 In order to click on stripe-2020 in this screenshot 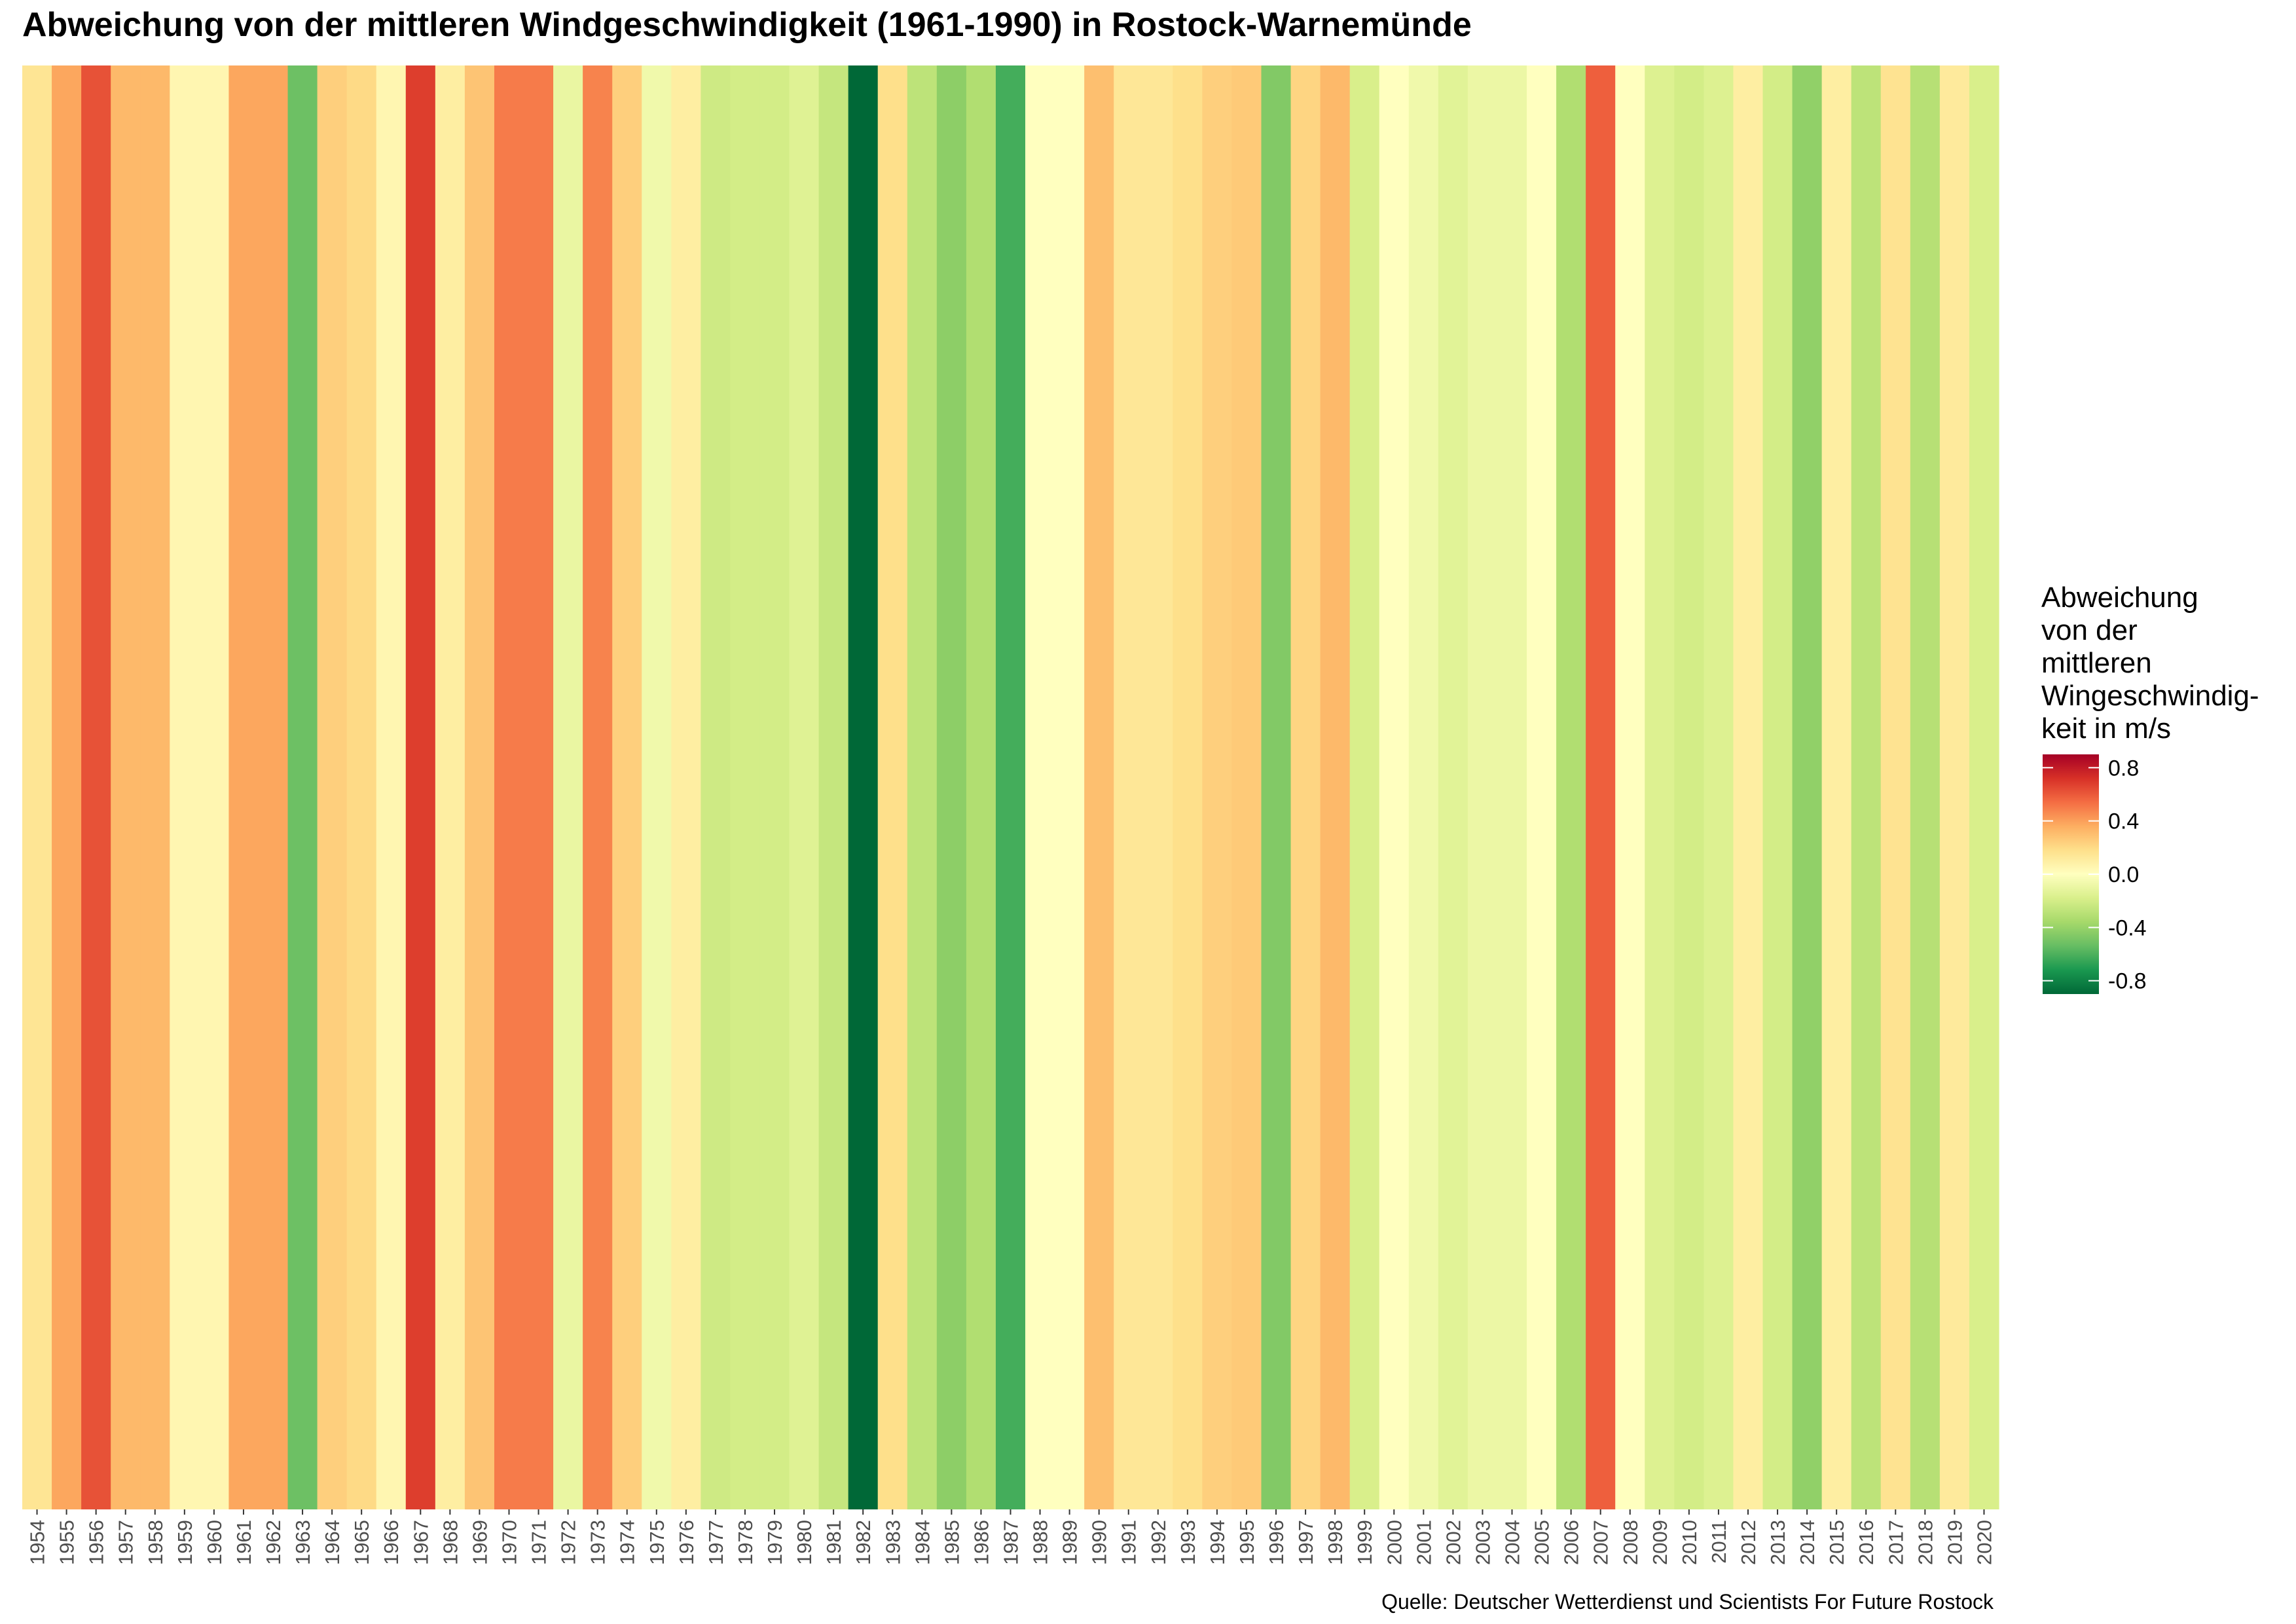, I will do `click(1984, 787)`.